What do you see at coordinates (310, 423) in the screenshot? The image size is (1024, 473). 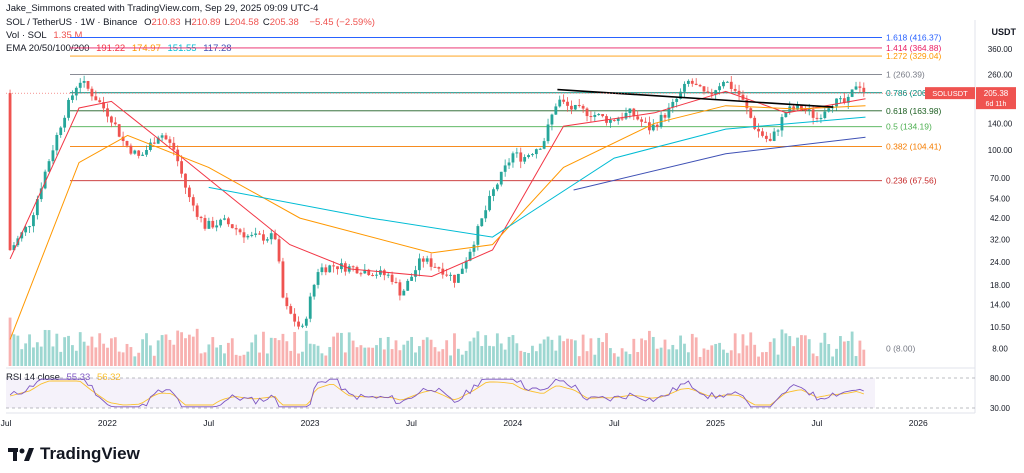 I see `time-tick-label: 2023` at bounding box center [310, 423].